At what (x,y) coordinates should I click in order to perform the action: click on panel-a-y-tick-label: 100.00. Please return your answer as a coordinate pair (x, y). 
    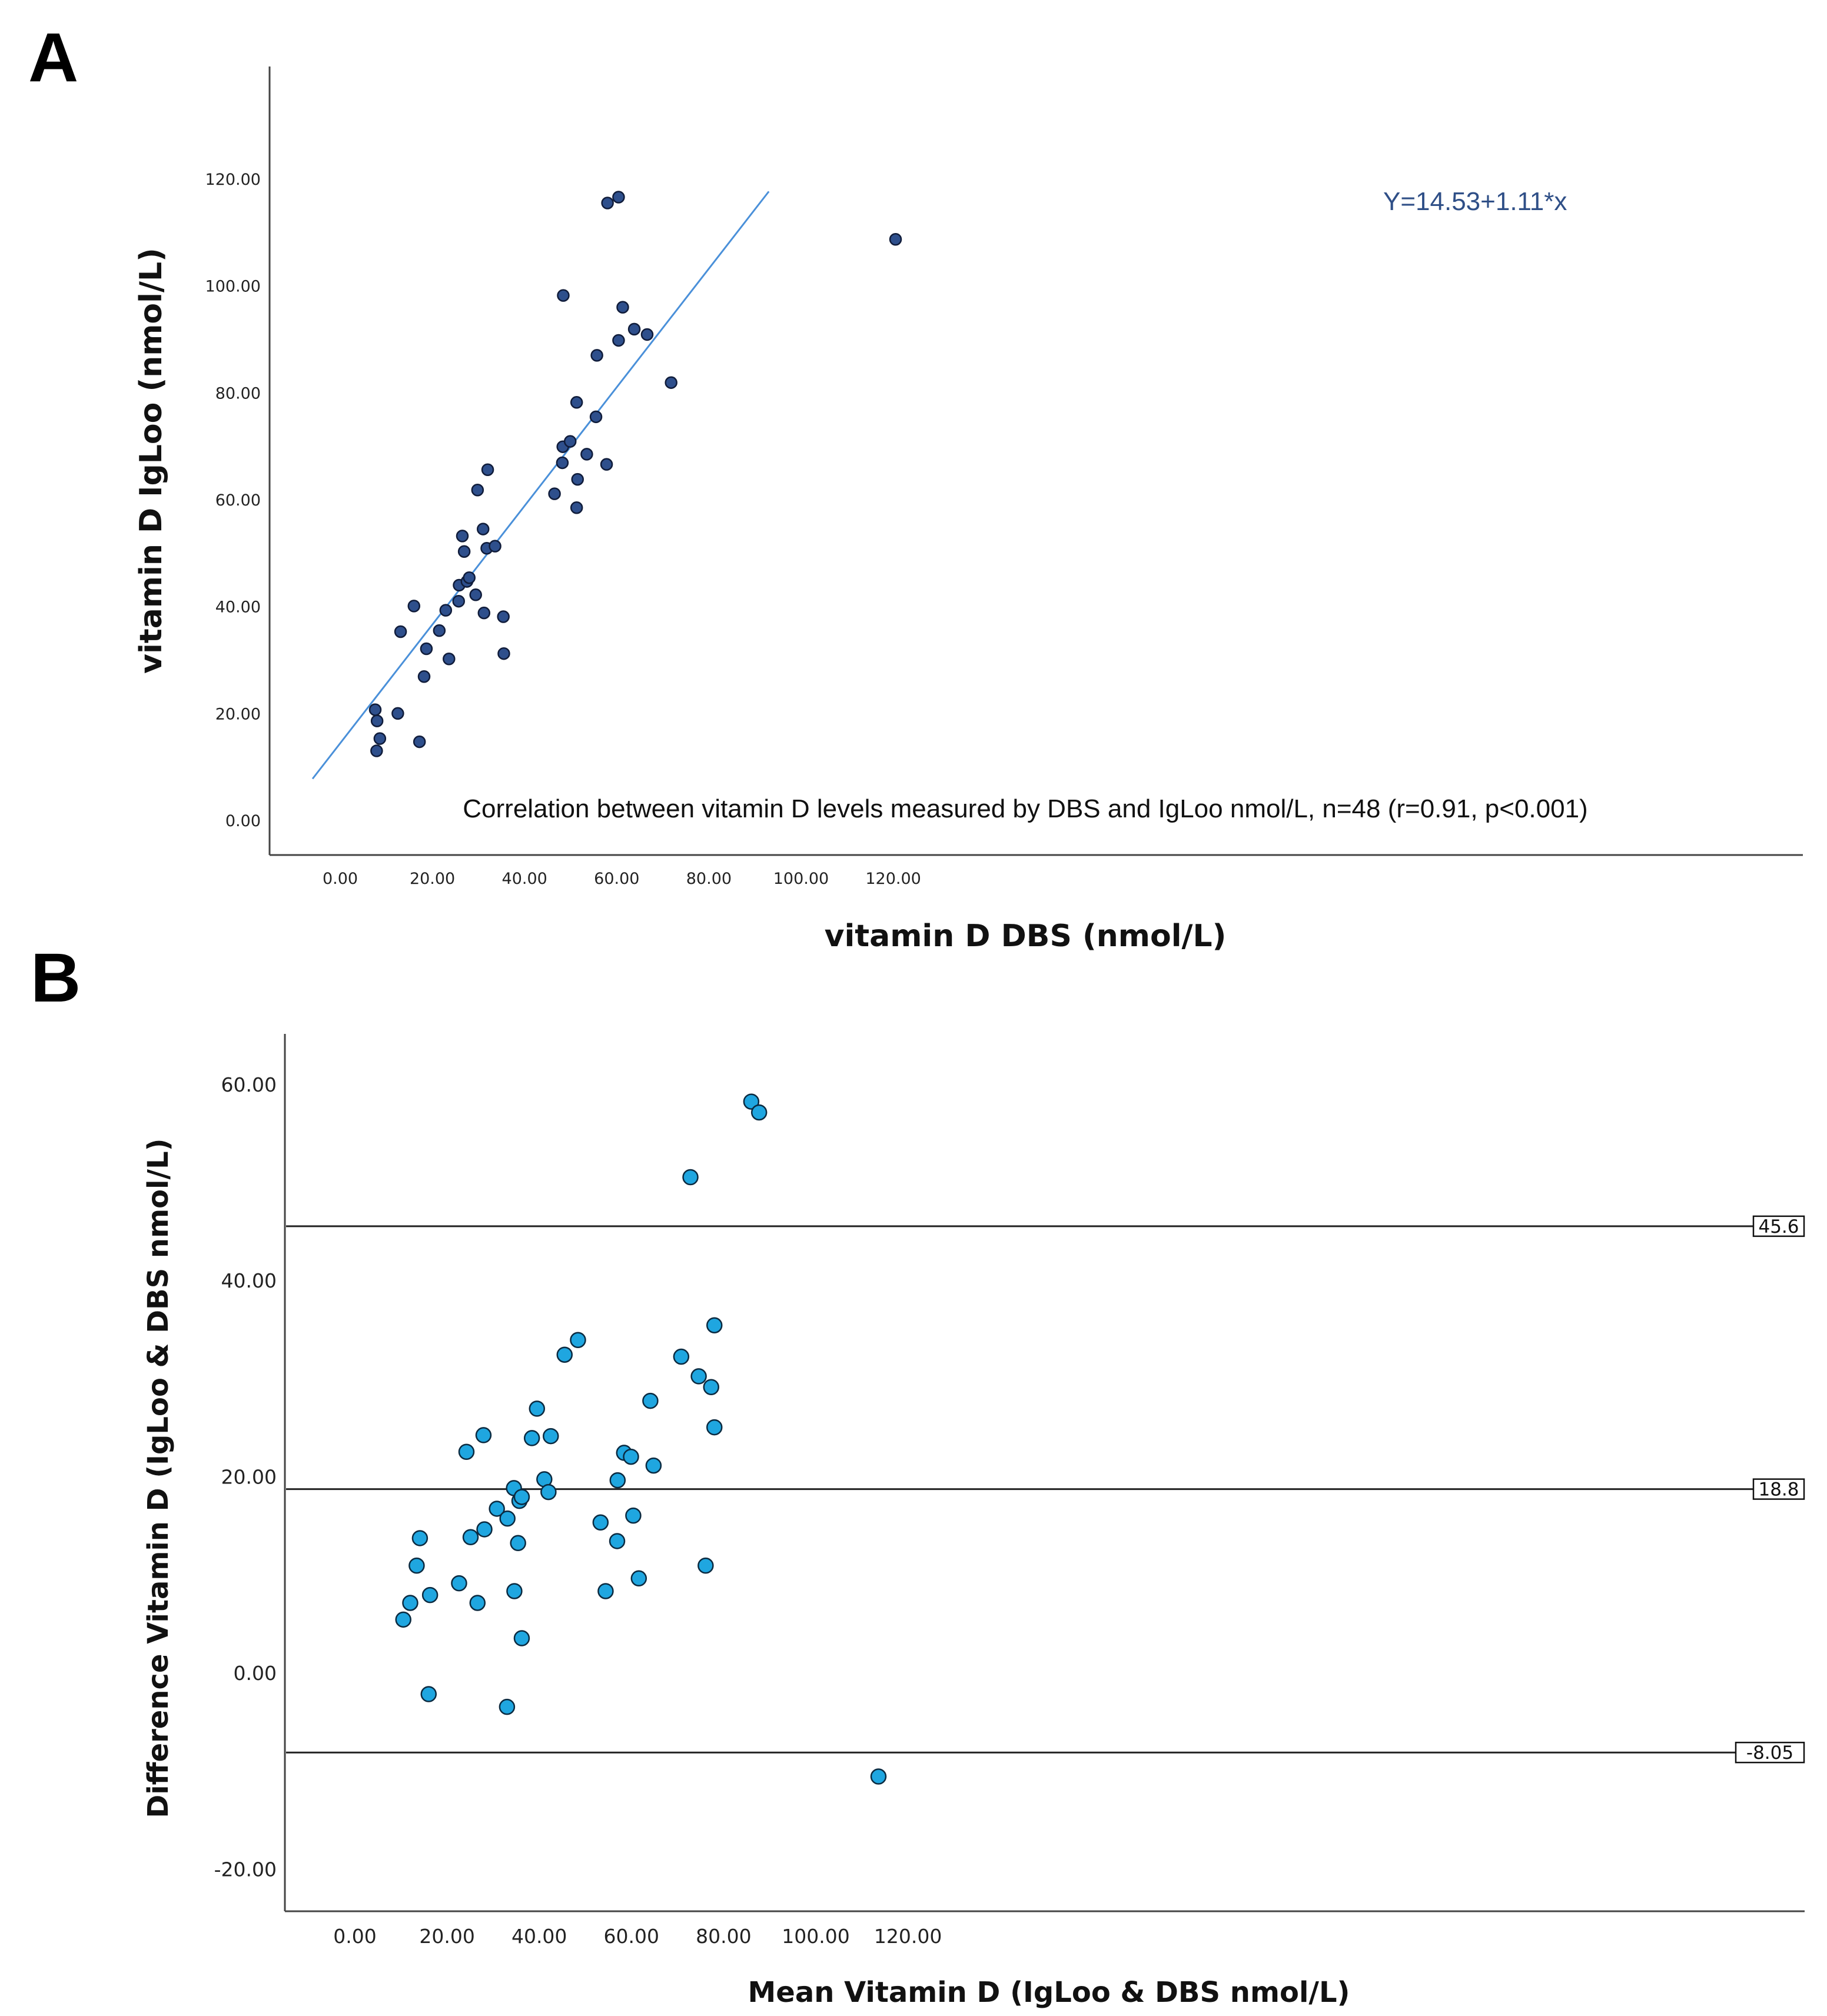
    Looking at the image, I should click on (233, 287).